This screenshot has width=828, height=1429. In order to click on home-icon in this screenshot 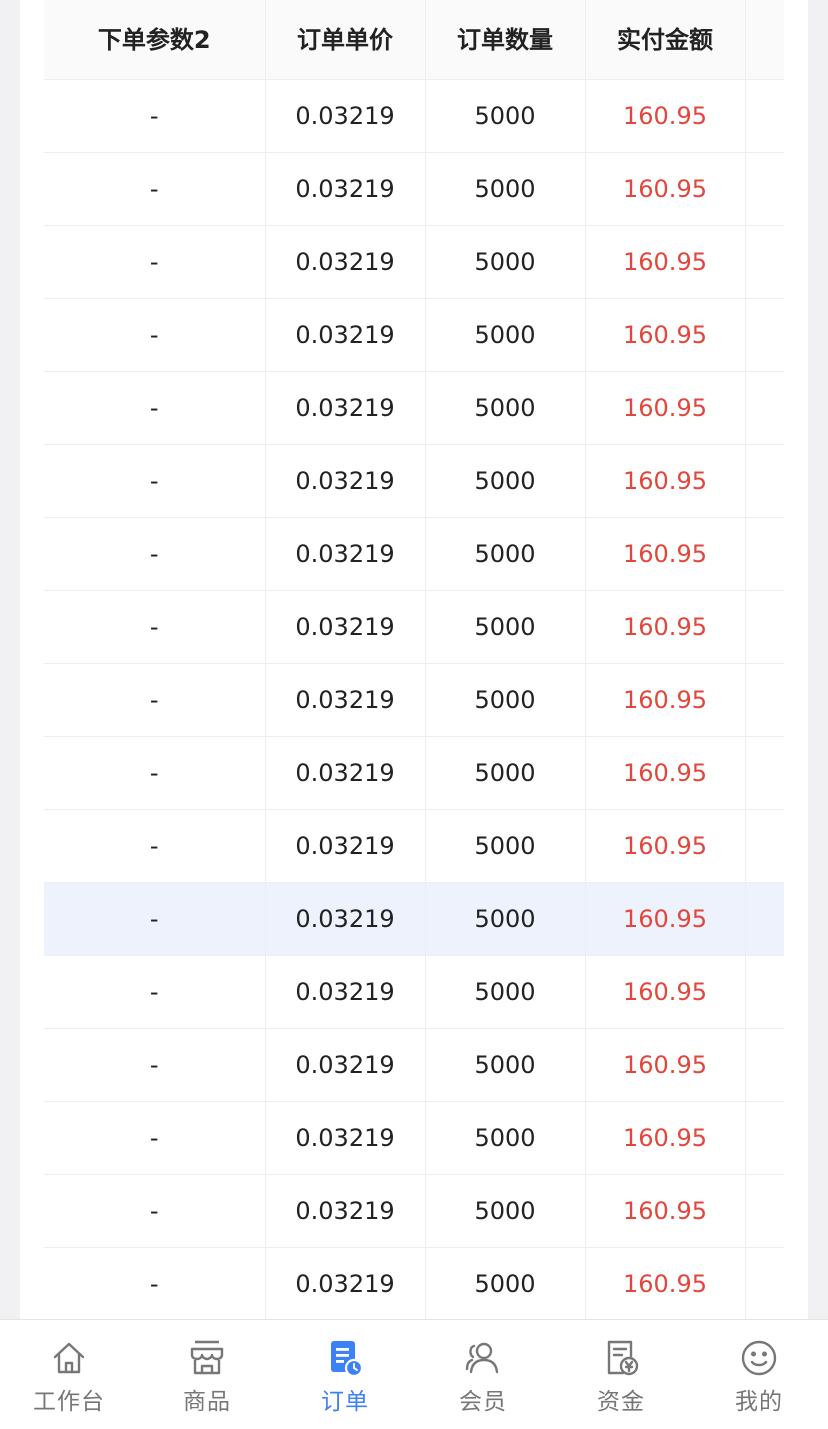, I will do `click(69, 1358)`.